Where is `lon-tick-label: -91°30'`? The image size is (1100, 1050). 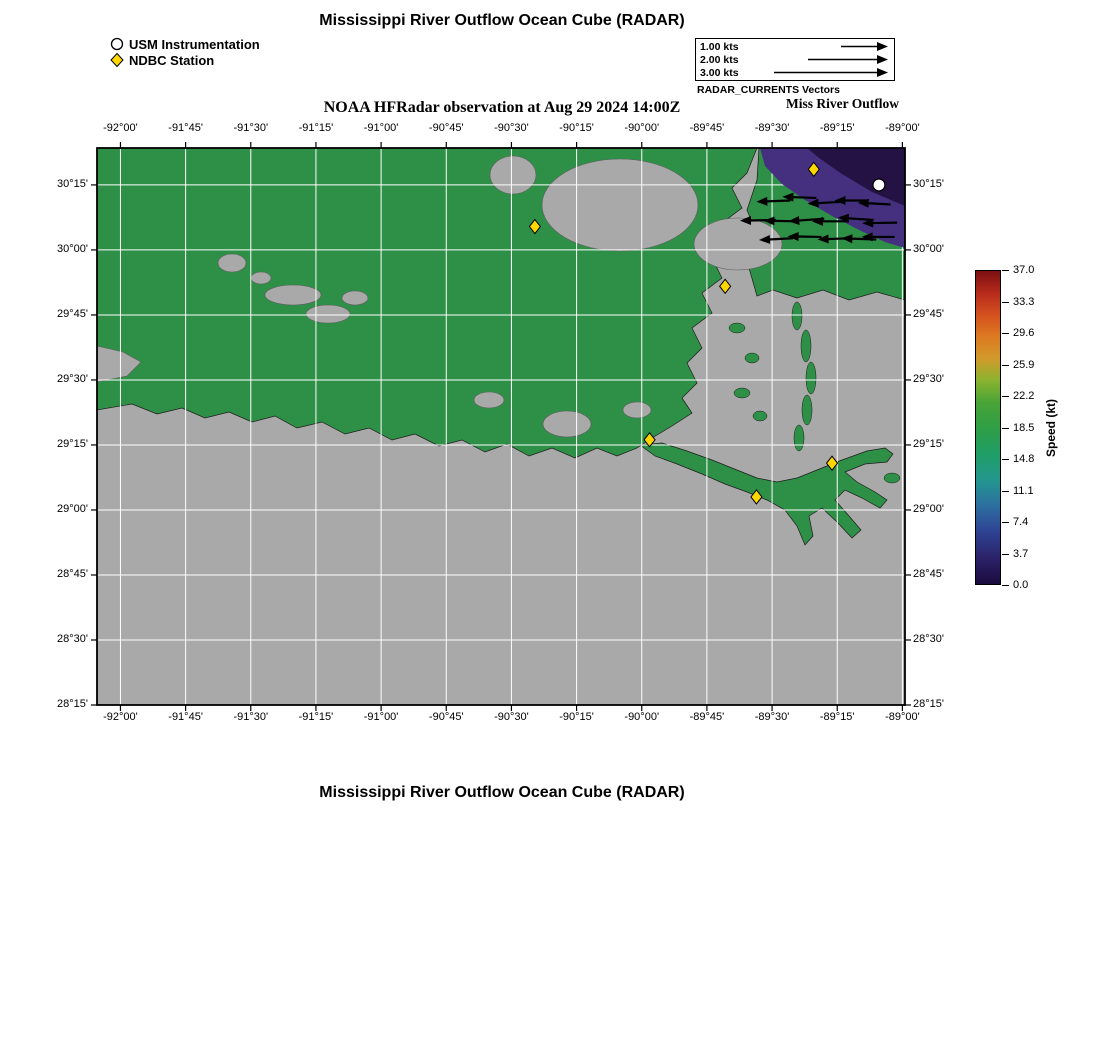 lon-tick-label: -91°30' is located at coordinates (251, 128).